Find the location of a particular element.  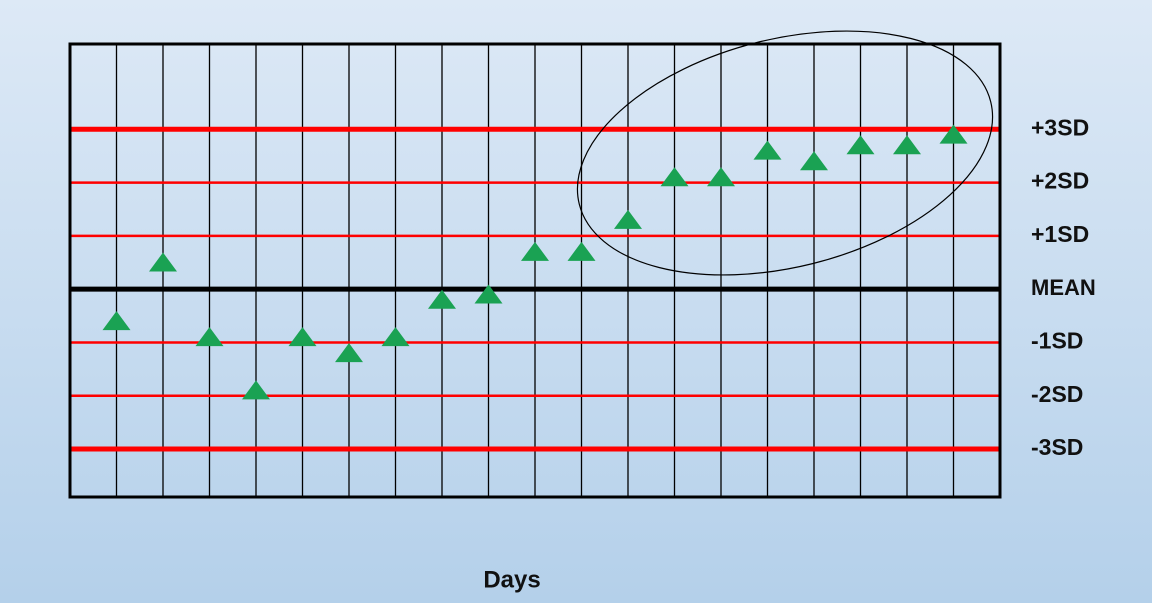

y-tick-label: +3SD is located at coordinates (1060, 127).